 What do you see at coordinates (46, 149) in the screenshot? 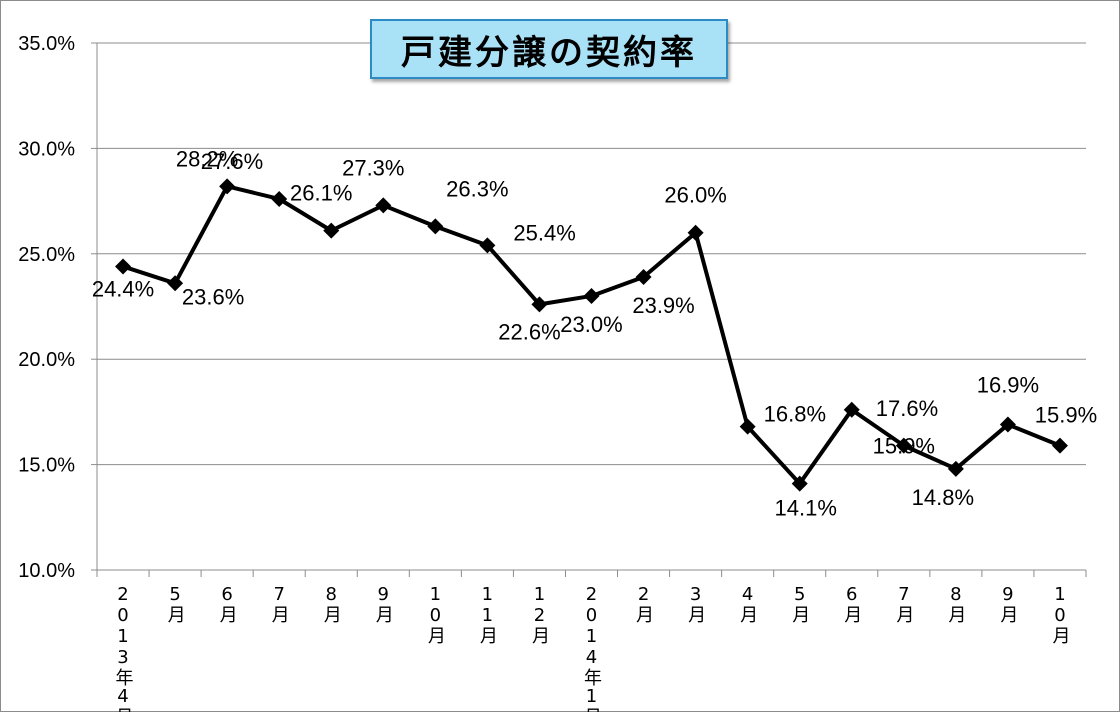
I see `y-tick-label: 30.0%` at bounding box center [46, 149].